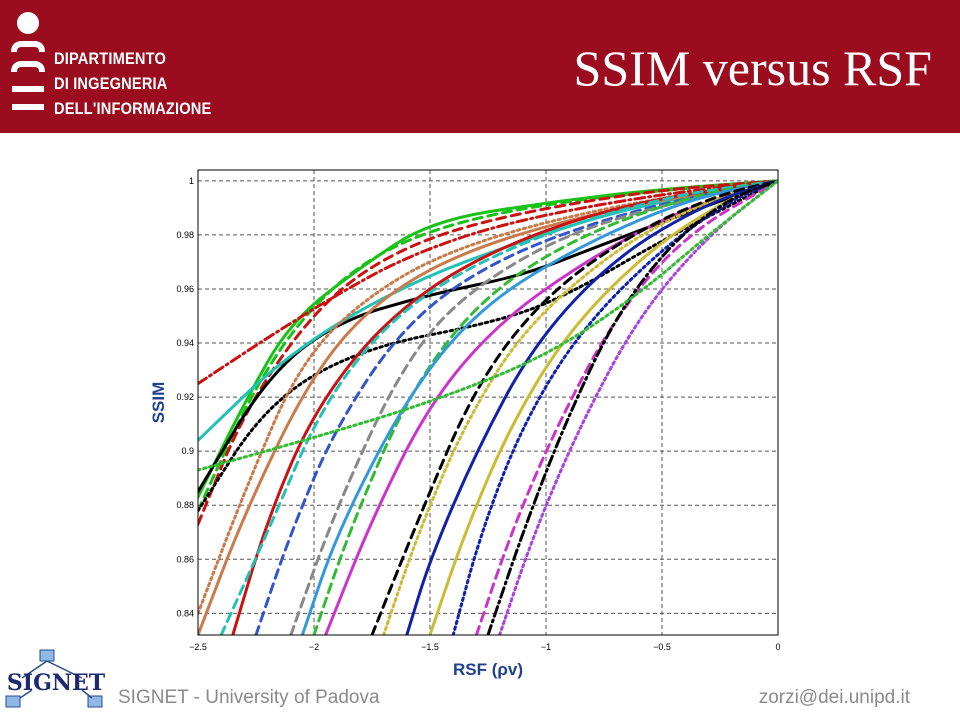 The image size is (960, 720). What do you see at coordinates (185, 343) in the screenshot?
I see `y-tick-label: 0.94` at bounding box center [185, 343].